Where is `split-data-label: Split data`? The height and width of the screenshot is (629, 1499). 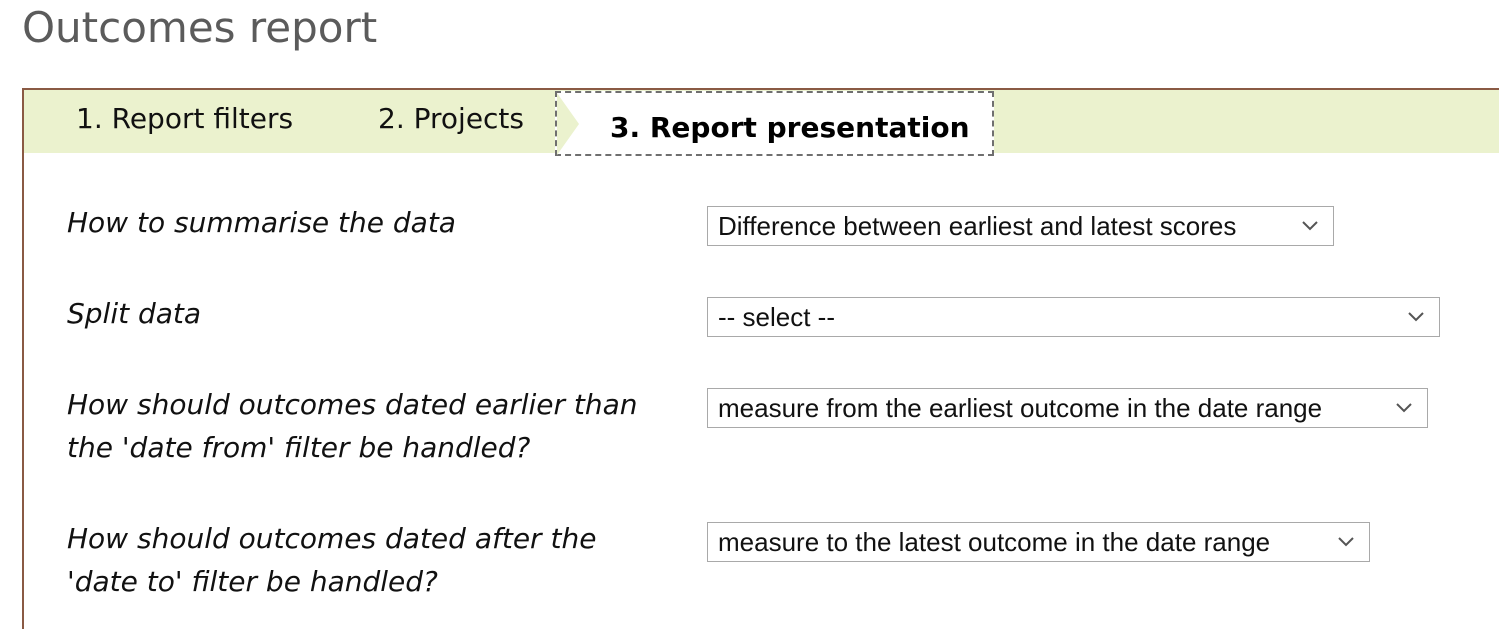 split-data-label: Split data is located at coordinates (134, 313).